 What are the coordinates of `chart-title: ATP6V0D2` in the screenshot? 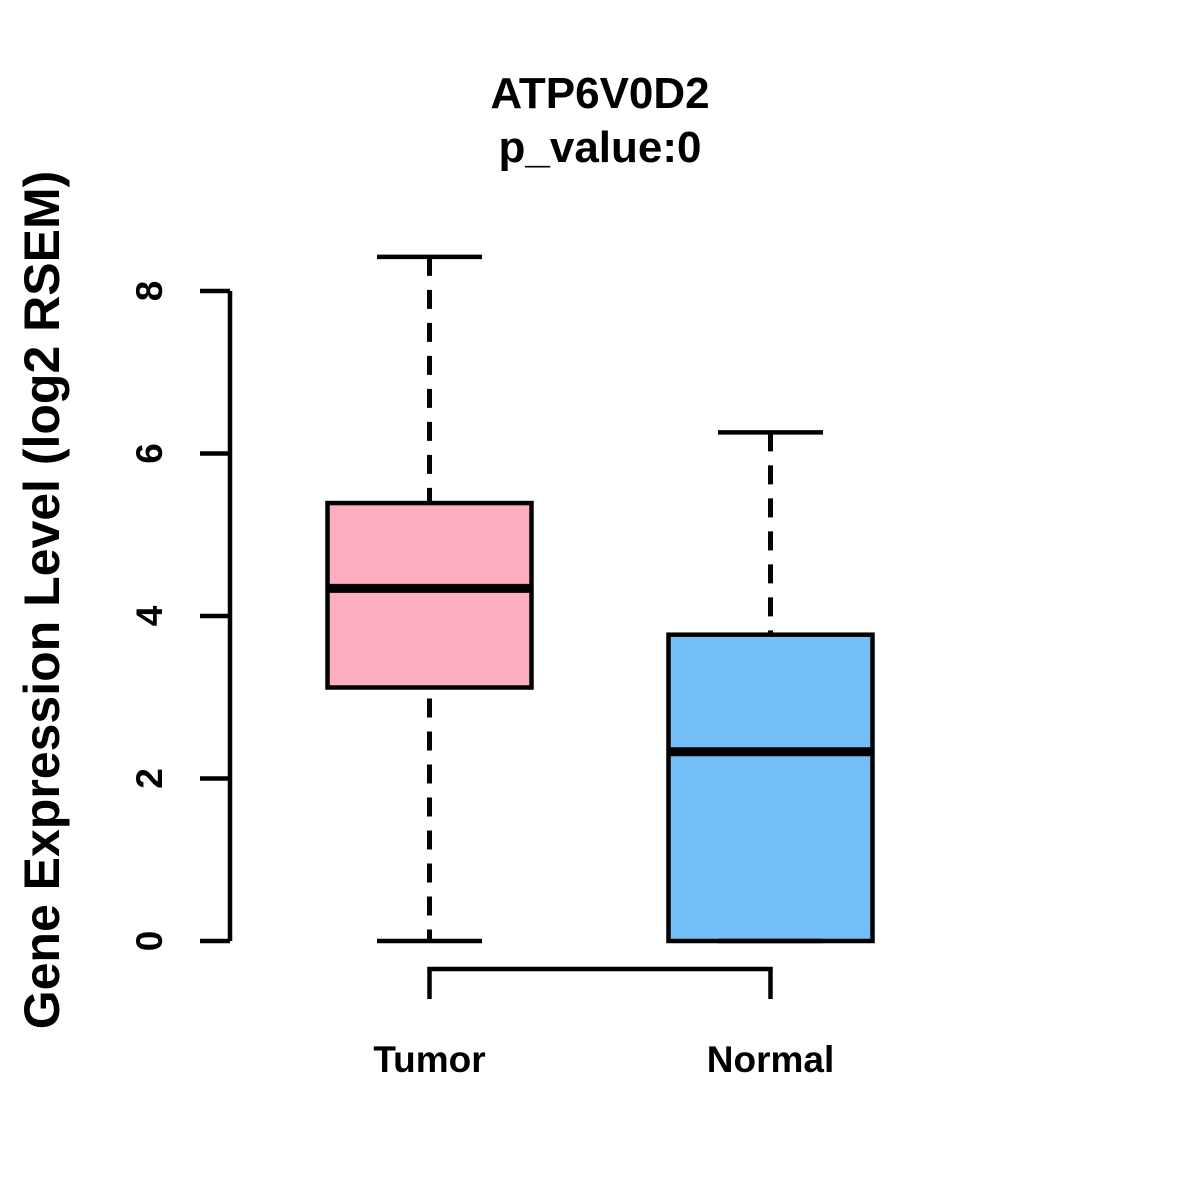 It's located at (600, 93).